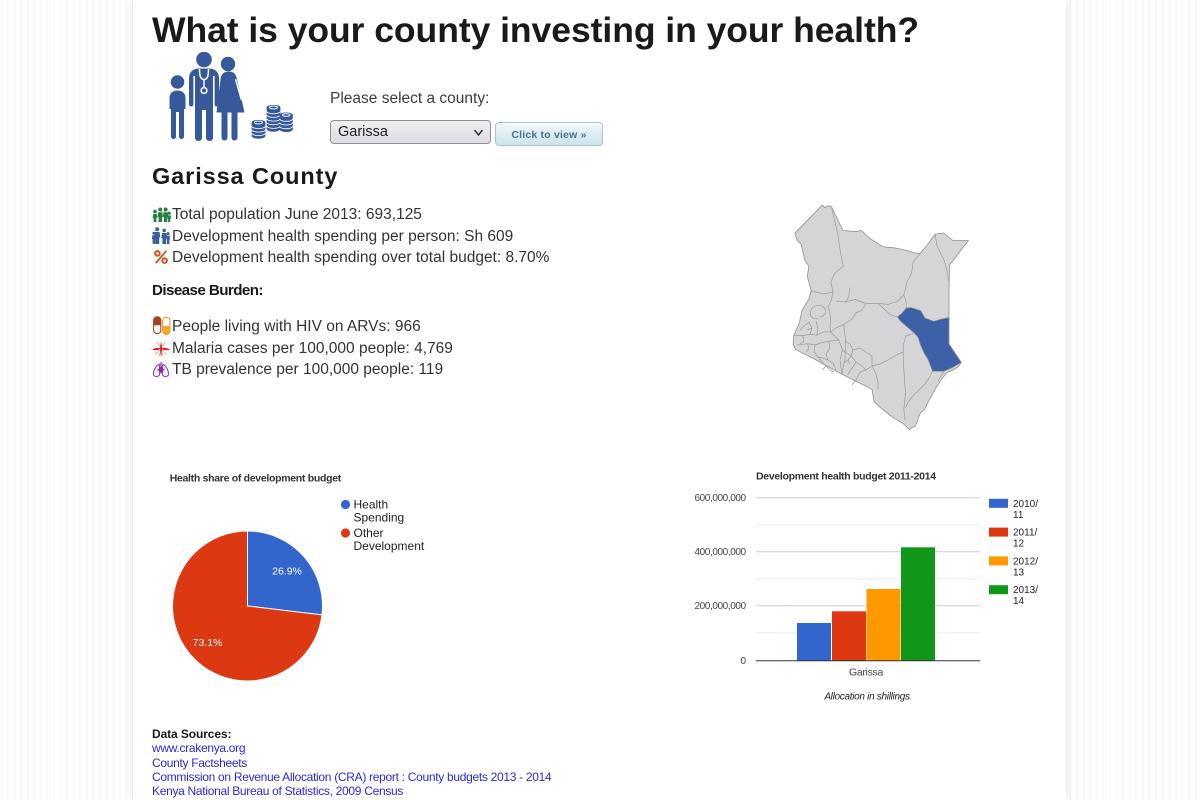  What do you see at coordinates (208, 643) in the screenshot?
I see `svg-text: 73.1%` at bounding box center [208, 643].